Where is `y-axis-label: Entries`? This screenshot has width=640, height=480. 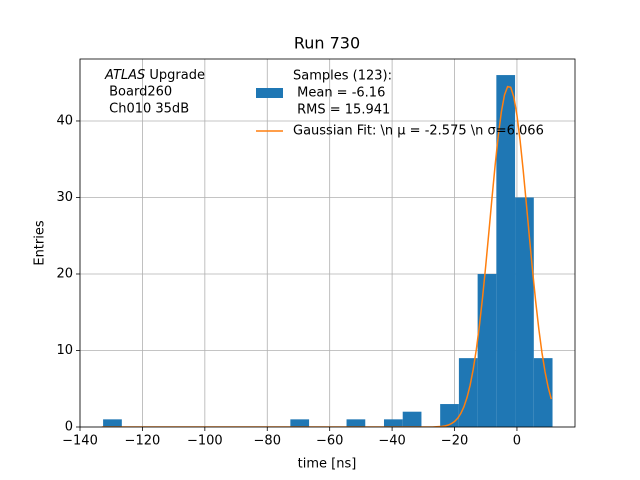 y-axis-label: Entries is located at coordinates (40, 243).